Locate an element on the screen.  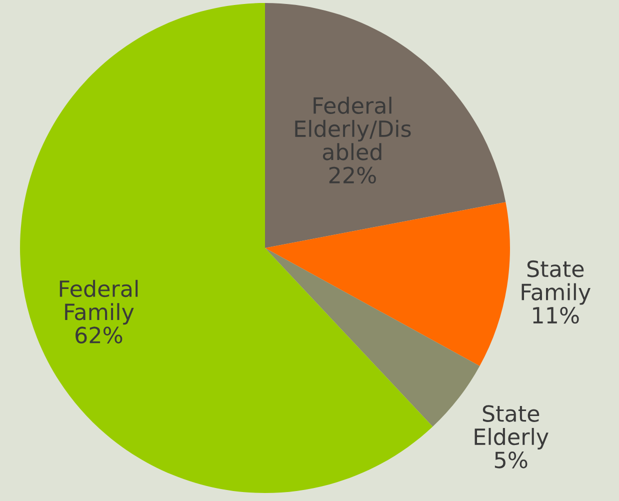
slice-label: State Elderly is located at coordinates (511, 427).